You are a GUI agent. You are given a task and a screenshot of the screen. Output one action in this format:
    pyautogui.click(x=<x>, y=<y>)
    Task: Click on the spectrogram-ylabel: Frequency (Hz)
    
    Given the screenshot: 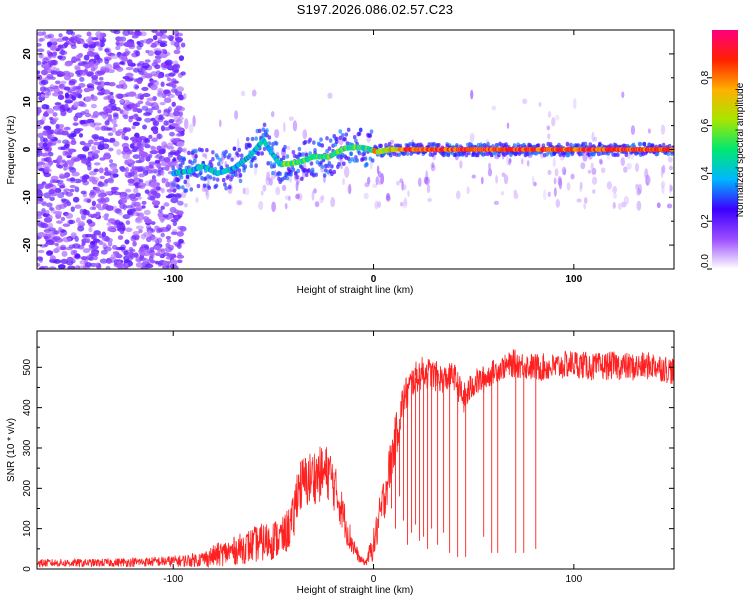 What is the action you would take?
    pyautogui.click(x=11, y=150)
    